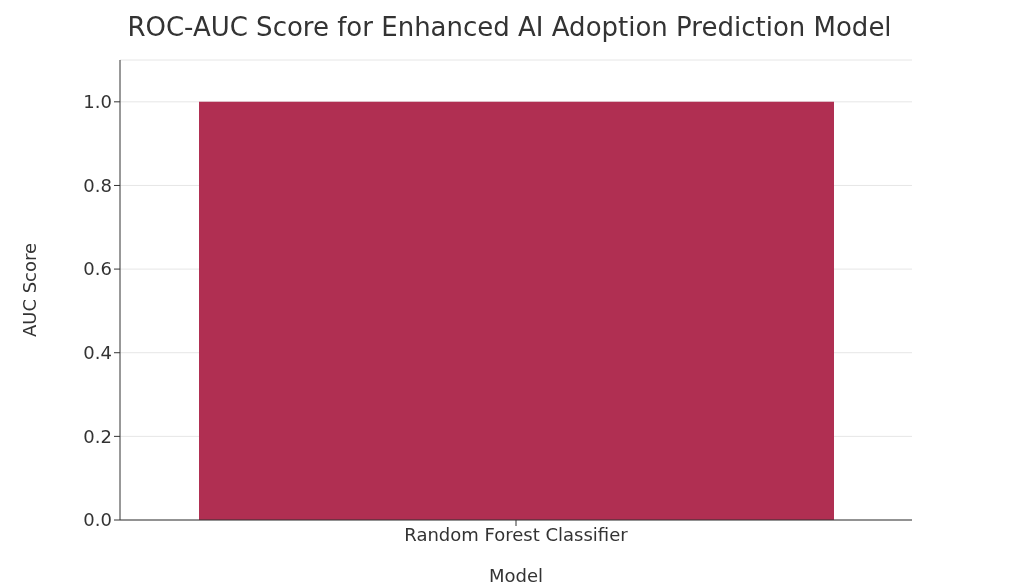  Describe the element at coordinates (516, 534) in the screenshot. I see `x-tick-label: Random Forest Classifier` at that location.